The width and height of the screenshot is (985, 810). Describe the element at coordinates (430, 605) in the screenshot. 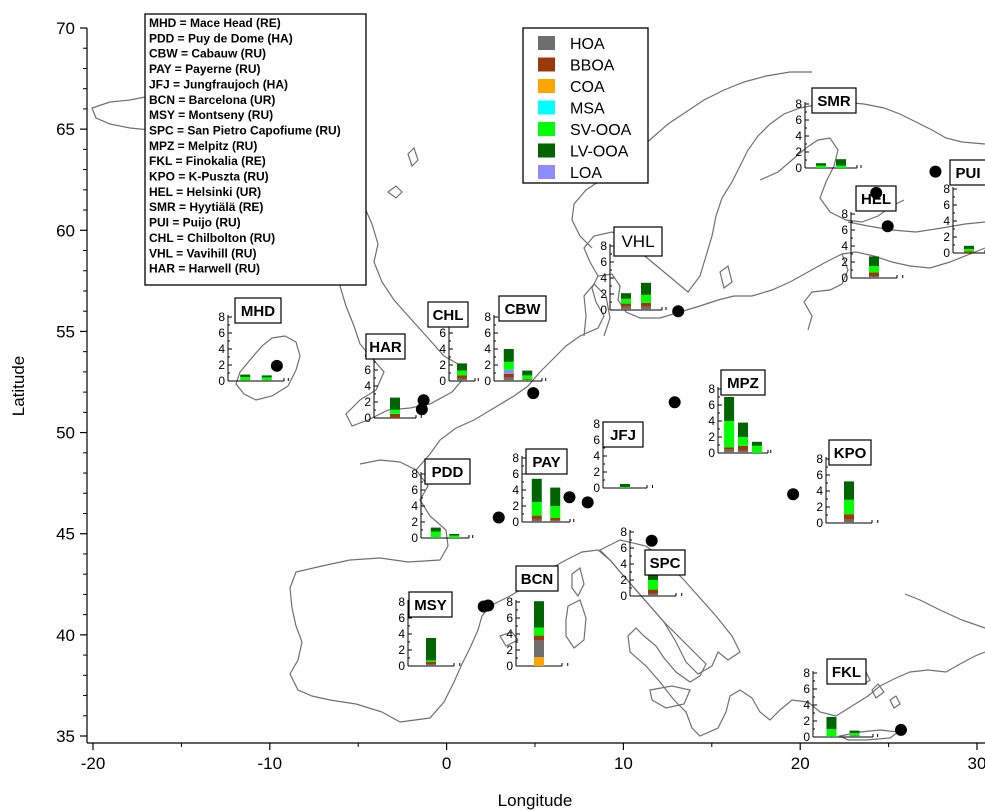

I see `site-label: MSY` at that location.